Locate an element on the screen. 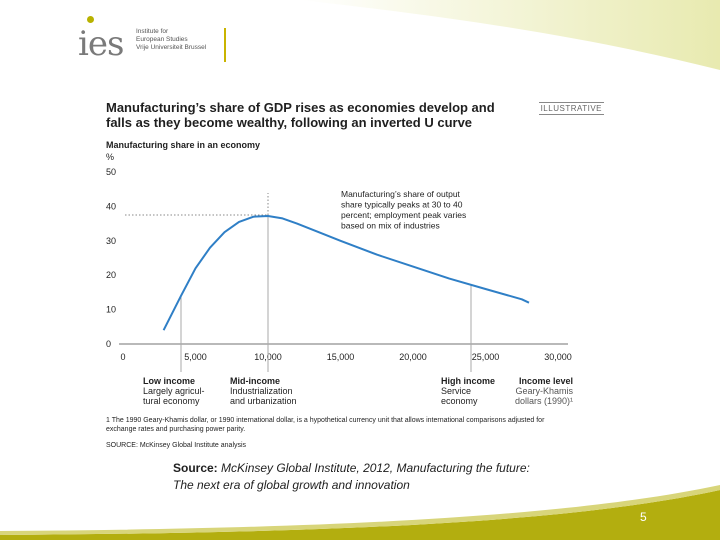 The height and width of the screenshot is (540, 720). logo-dot-icon is located at coordinates (90, 19).